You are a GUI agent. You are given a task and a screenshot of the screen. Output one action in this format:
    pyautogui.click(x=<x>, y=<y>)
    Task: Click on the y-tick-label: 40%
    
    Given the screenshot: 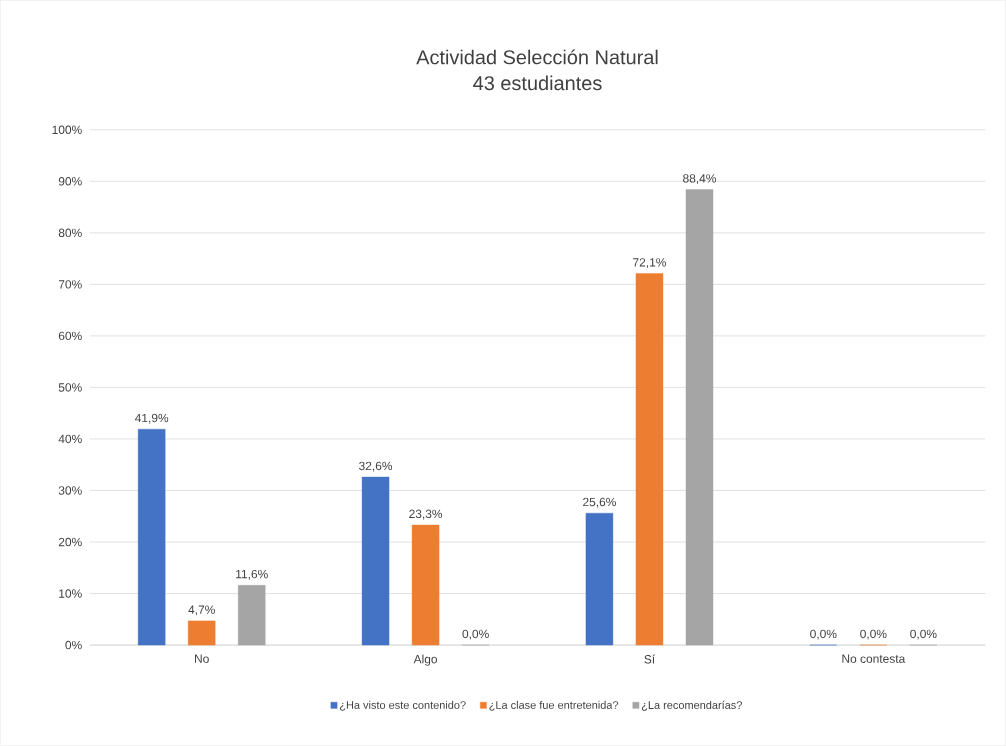 What is the action you would take?
    pyautogui.click(x=70, y=439)
    